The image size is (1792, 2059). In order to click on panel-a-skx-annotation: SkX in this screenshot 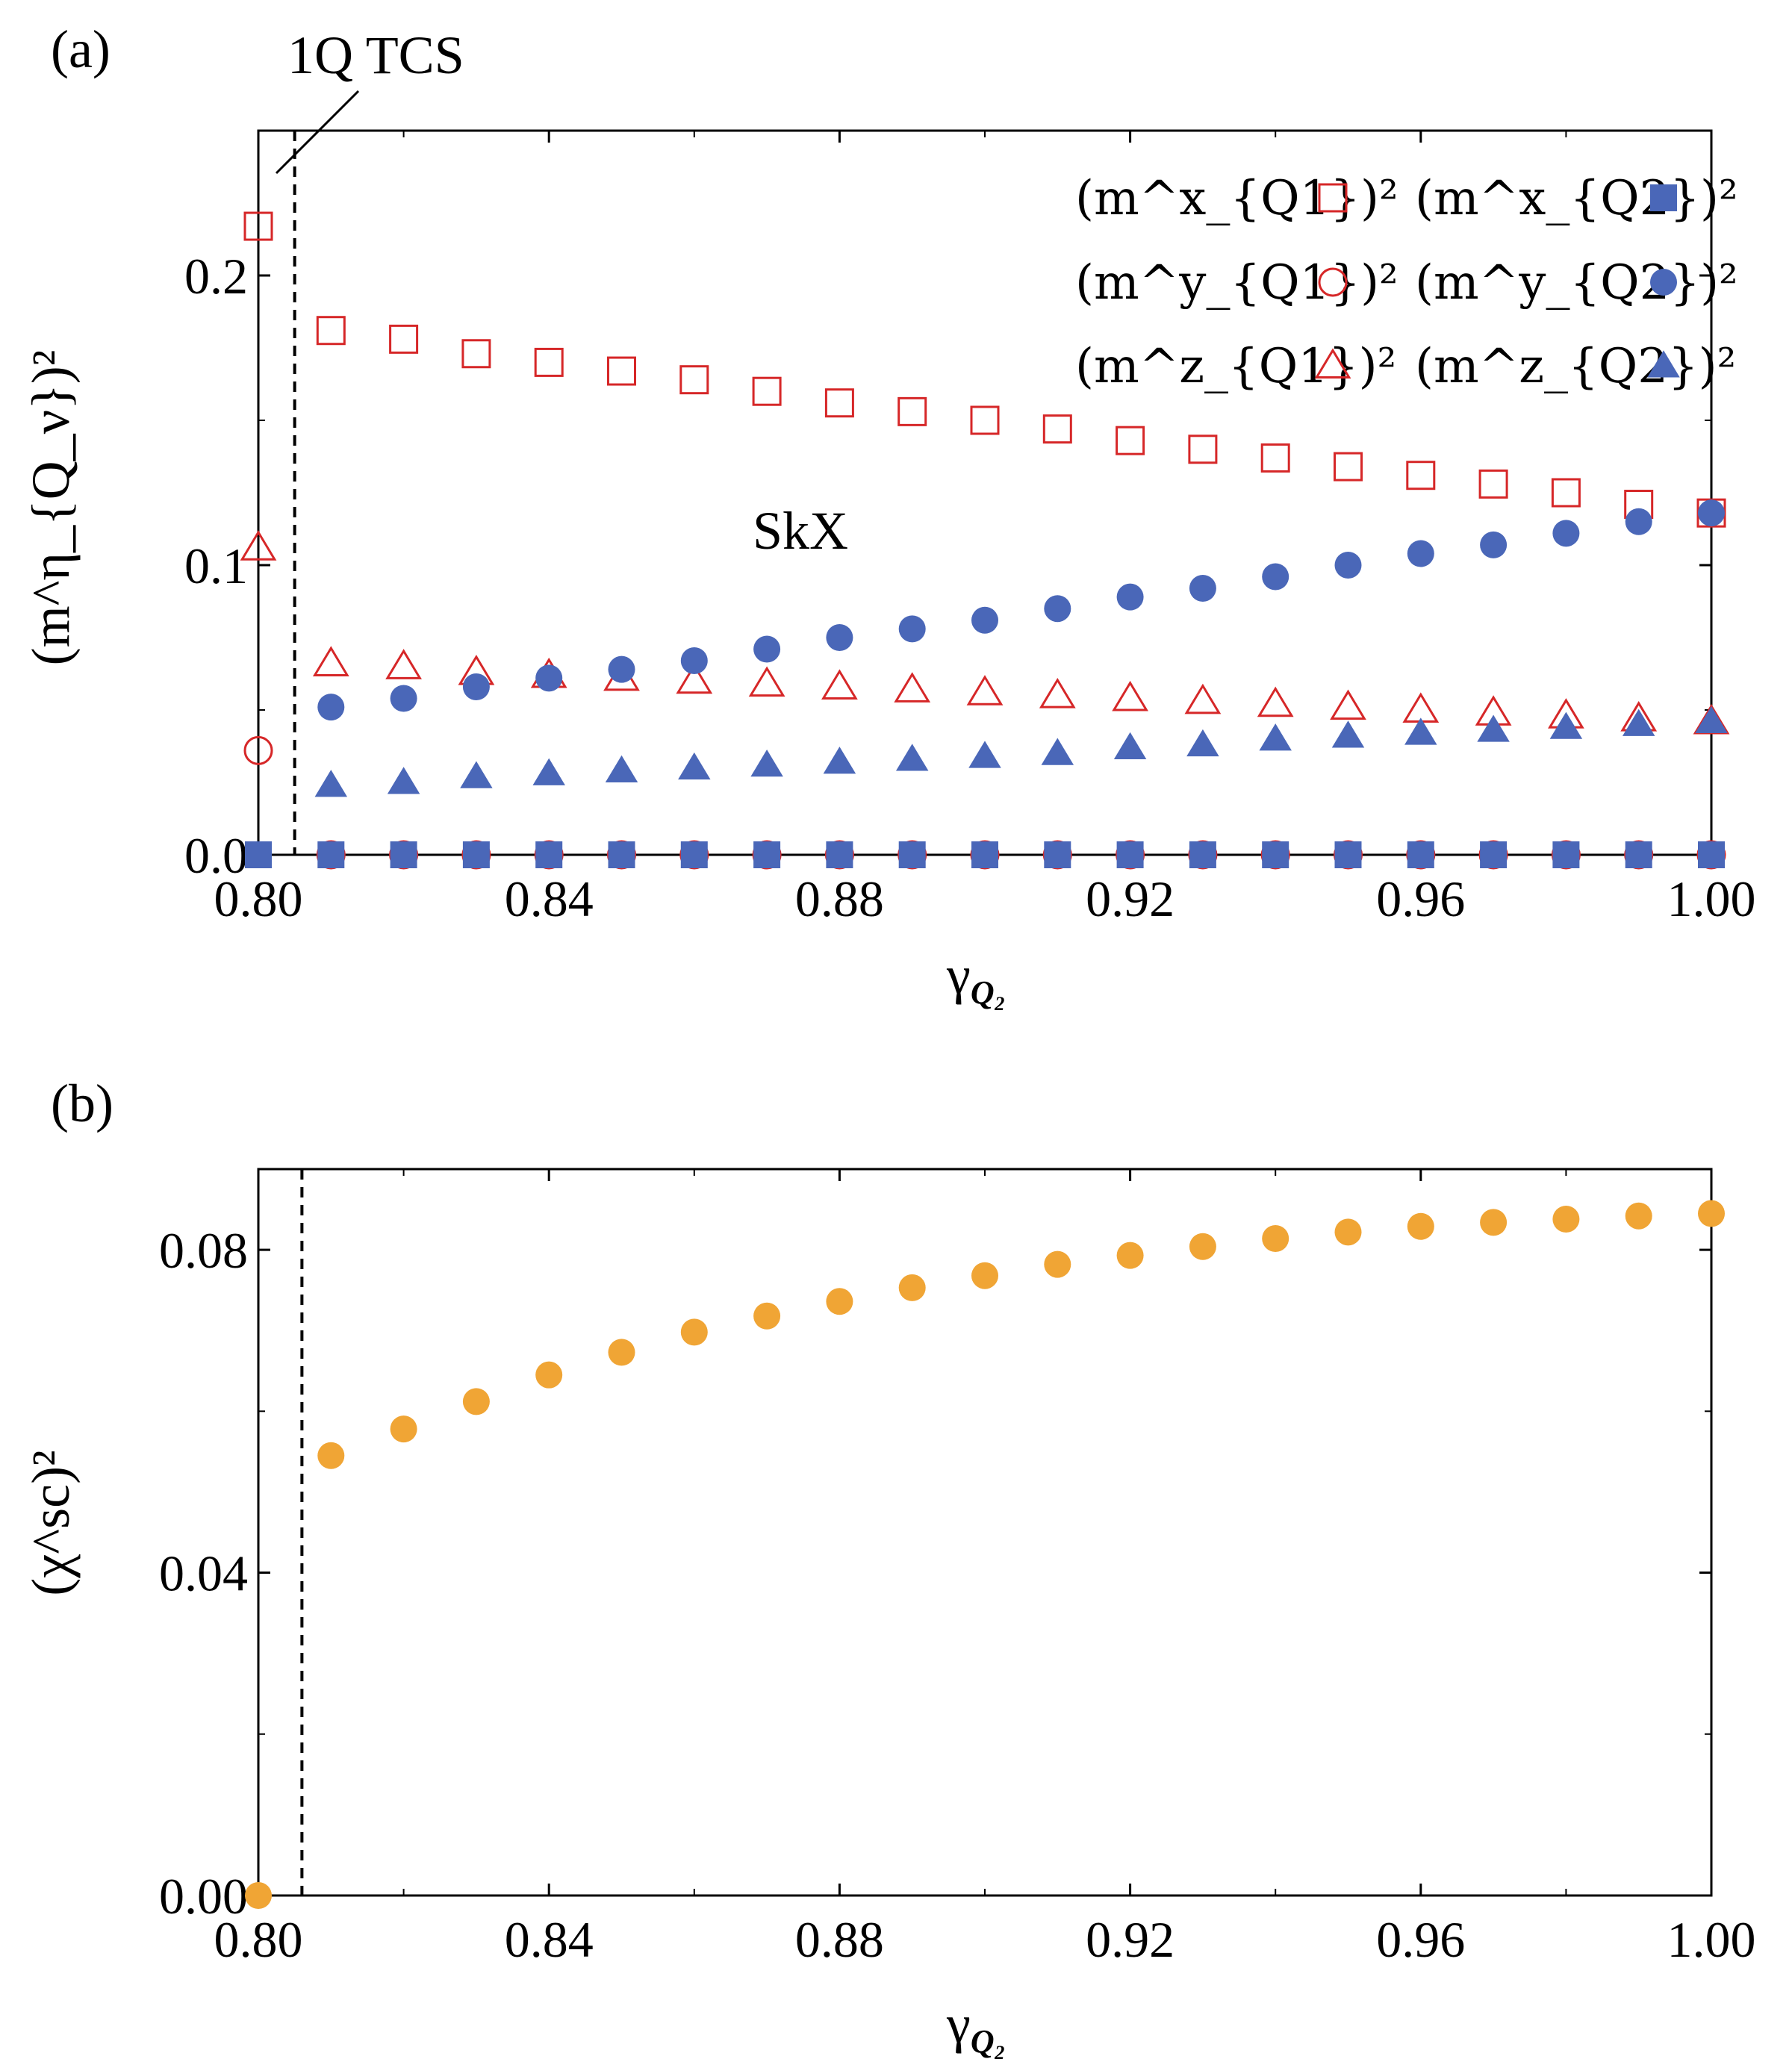, I will do `click(800, 531)`.